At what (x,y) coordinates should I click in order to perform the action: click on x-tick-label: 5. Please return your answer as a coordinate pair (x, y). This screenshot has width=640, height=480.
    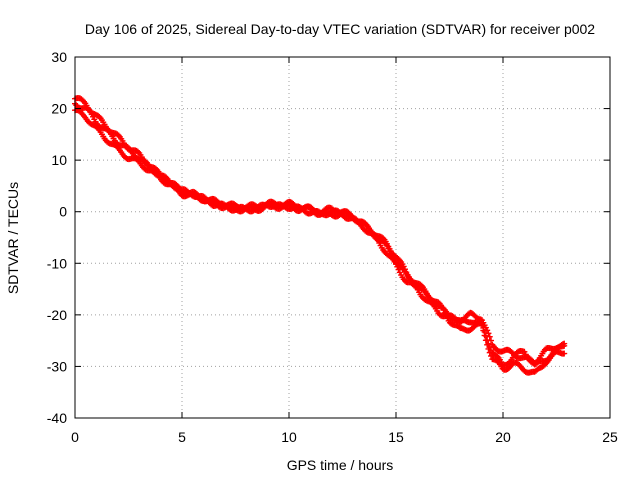
    Looking at the image, I should click on (182, 437).